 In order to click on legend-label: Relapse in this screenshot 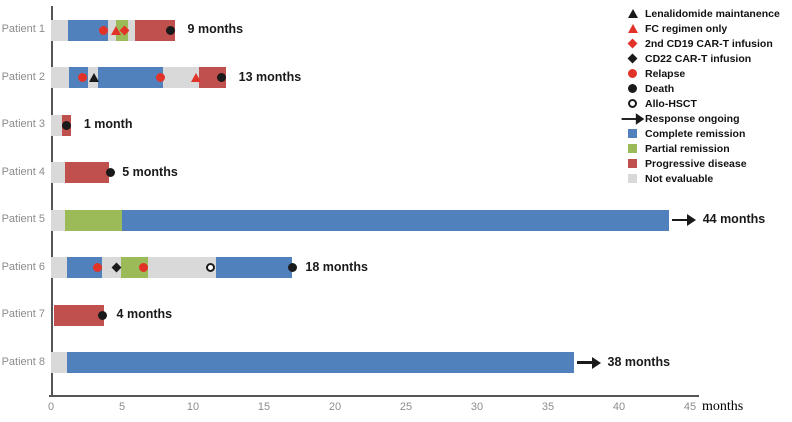, I will do `click(665, 73)`.